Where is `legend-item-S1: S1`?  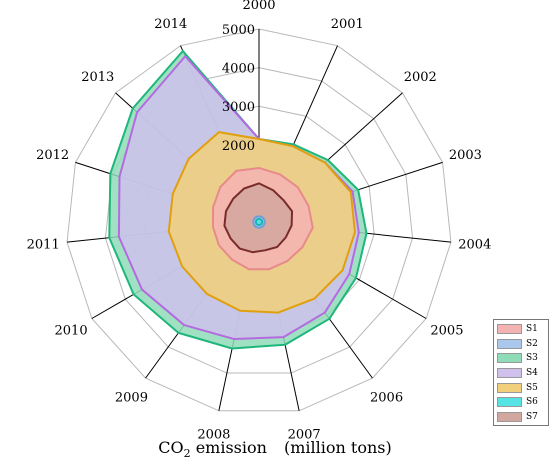
legend-item-S1: S1 is located at coordinates (521, 329).